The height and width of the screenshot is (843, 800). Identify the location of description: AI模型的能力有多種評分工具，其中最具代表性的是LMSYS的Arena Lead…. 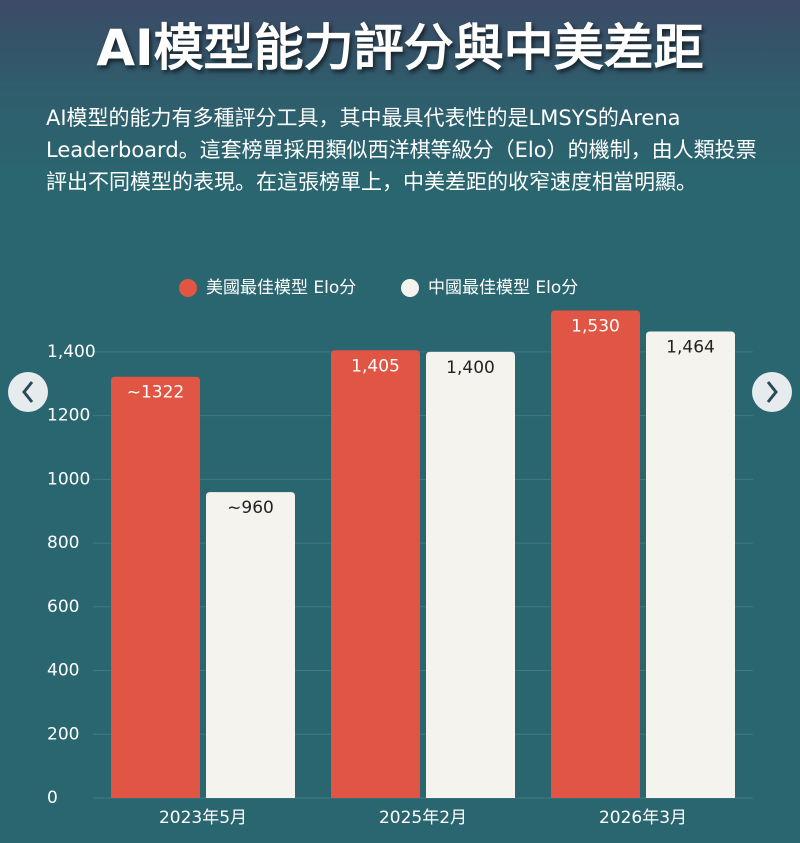
(401, 150).